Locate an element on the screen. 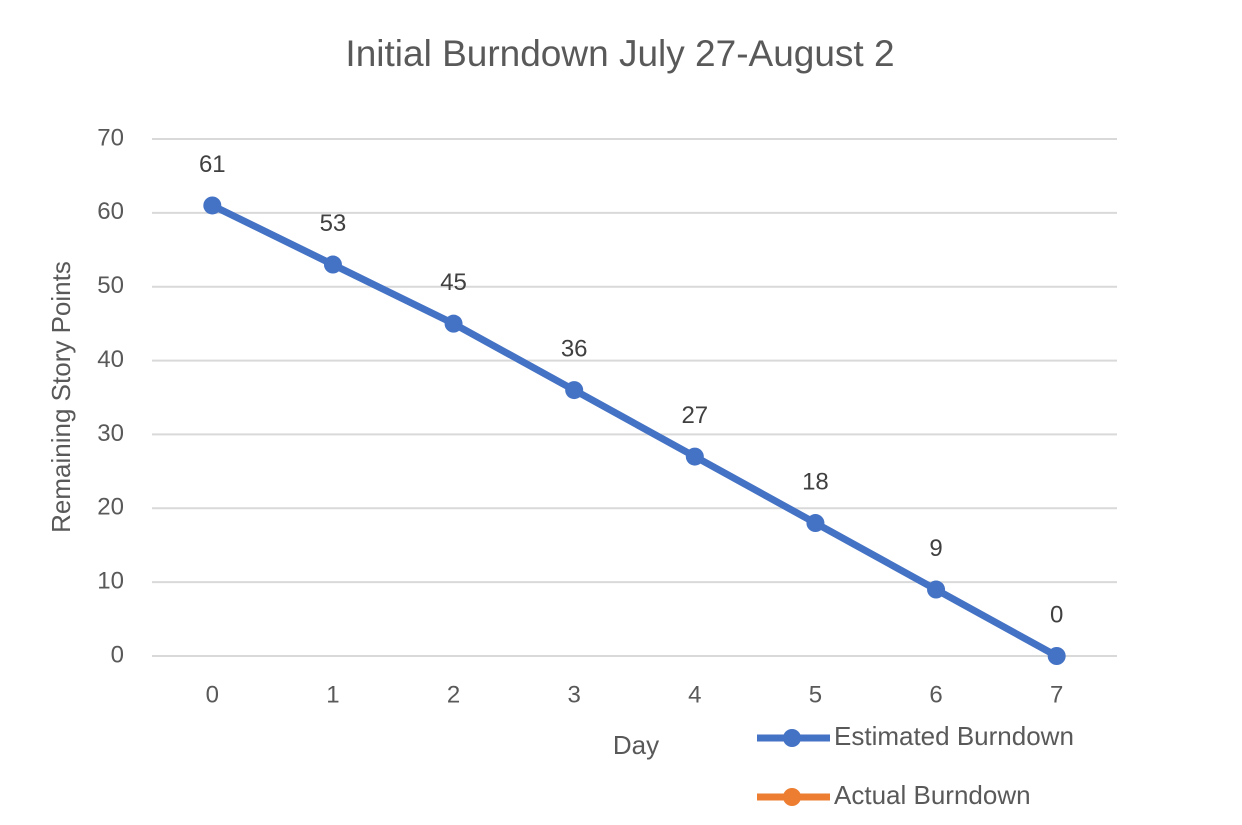 The width and height of the screenshot is (1242, 825). legend-label: Actual Burndown is located at coordinates (932, 795).